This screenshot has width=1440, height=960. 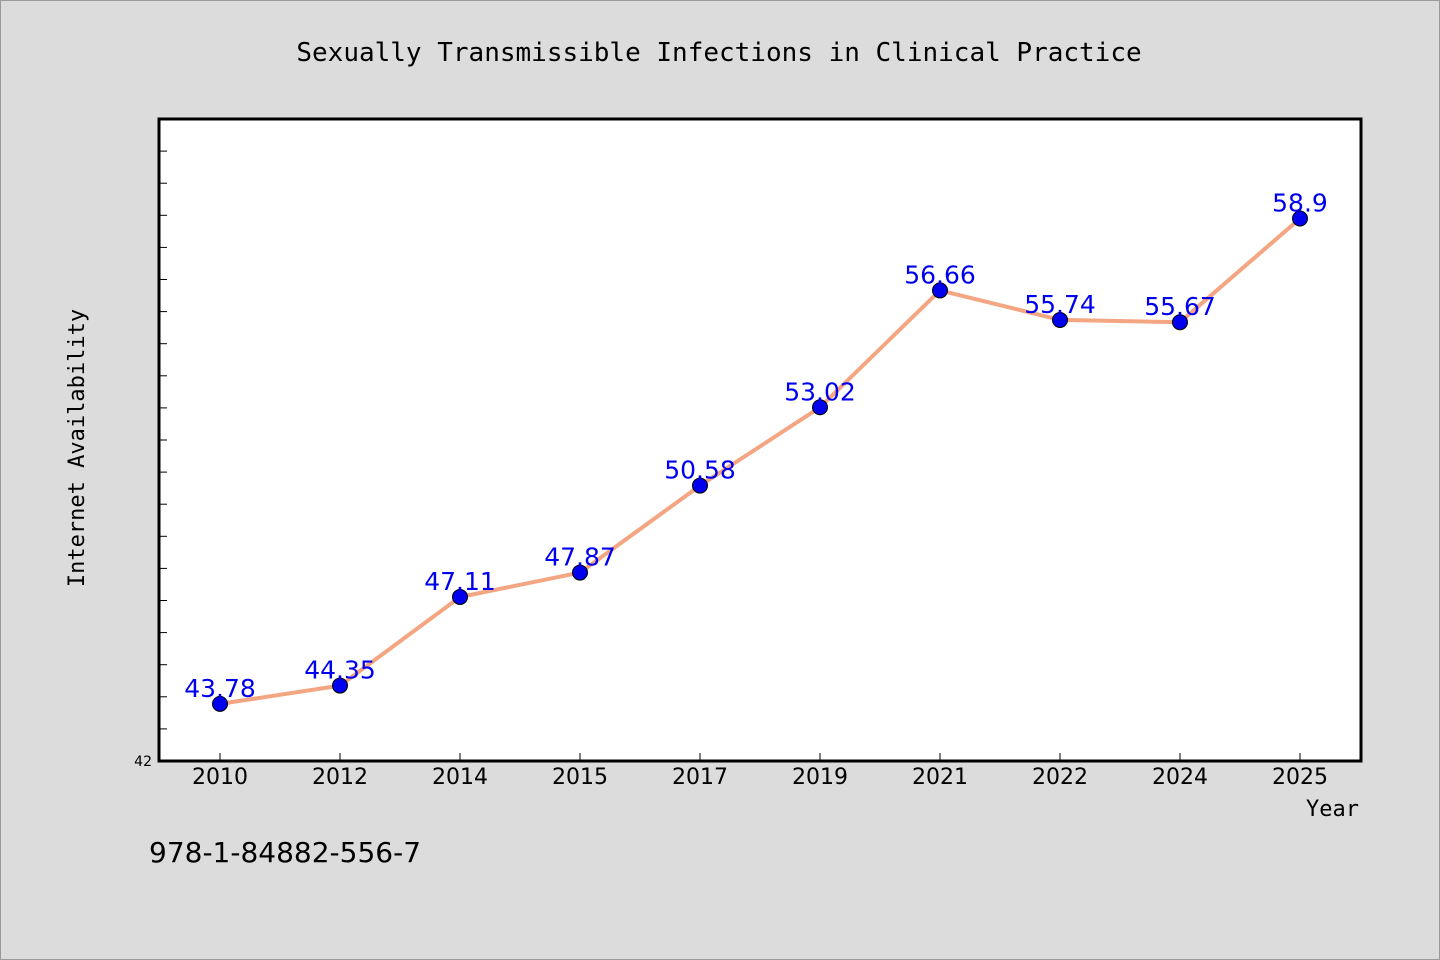 I want to click on data-label: 55.74, so click(x=1060, y=304).